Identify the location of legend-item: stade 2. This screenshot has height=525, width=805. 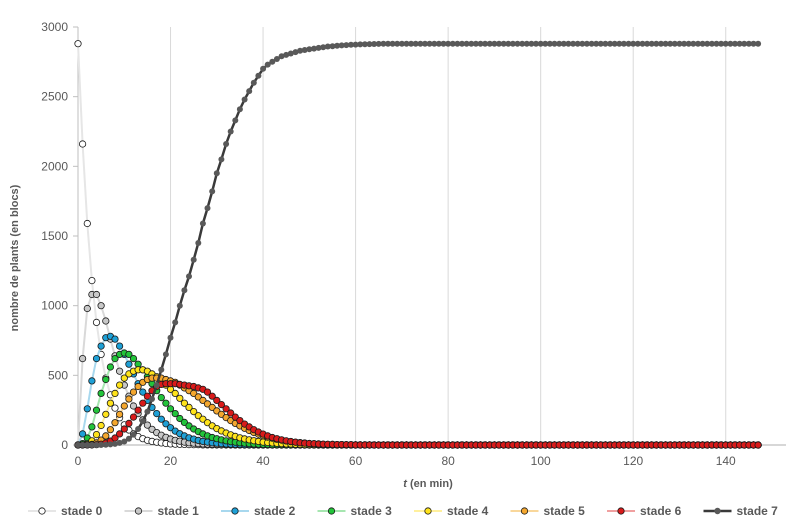
(258, 511).